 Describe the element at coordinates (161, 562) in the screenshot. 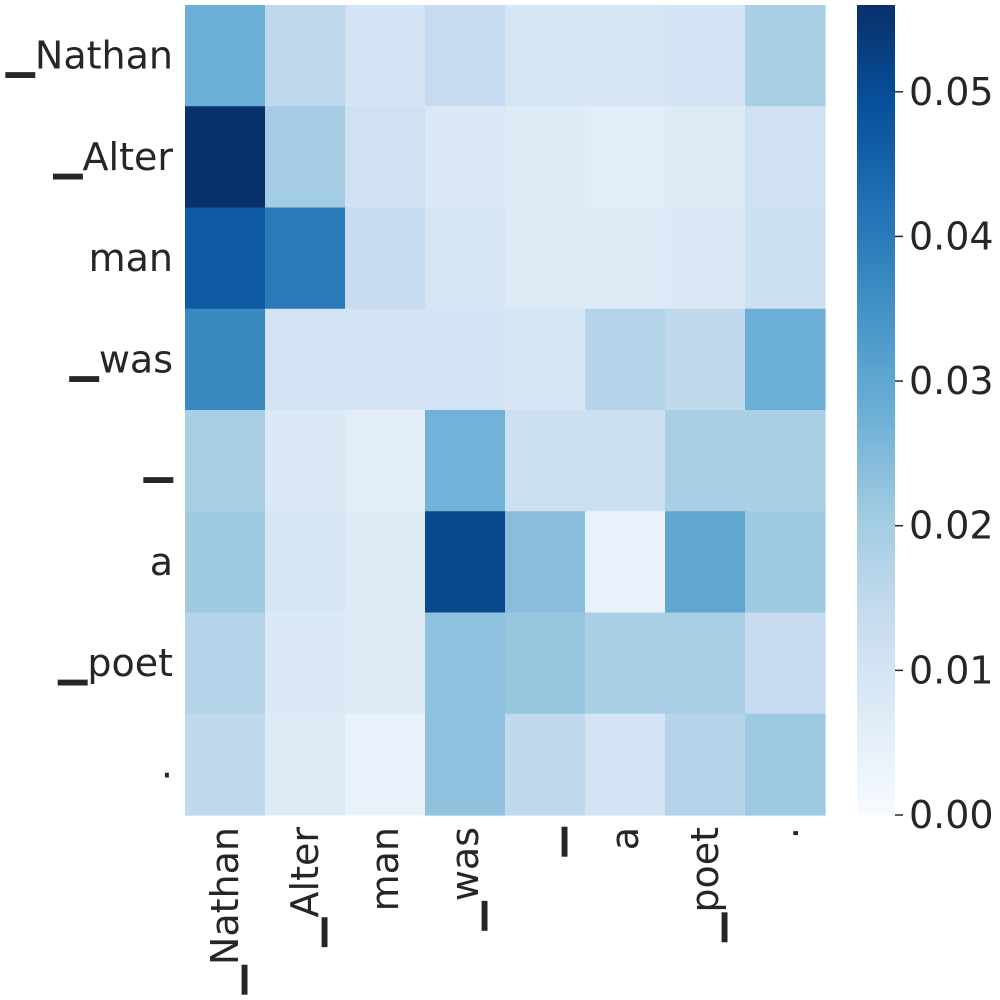

I see `row-tick-label: a` at that location.